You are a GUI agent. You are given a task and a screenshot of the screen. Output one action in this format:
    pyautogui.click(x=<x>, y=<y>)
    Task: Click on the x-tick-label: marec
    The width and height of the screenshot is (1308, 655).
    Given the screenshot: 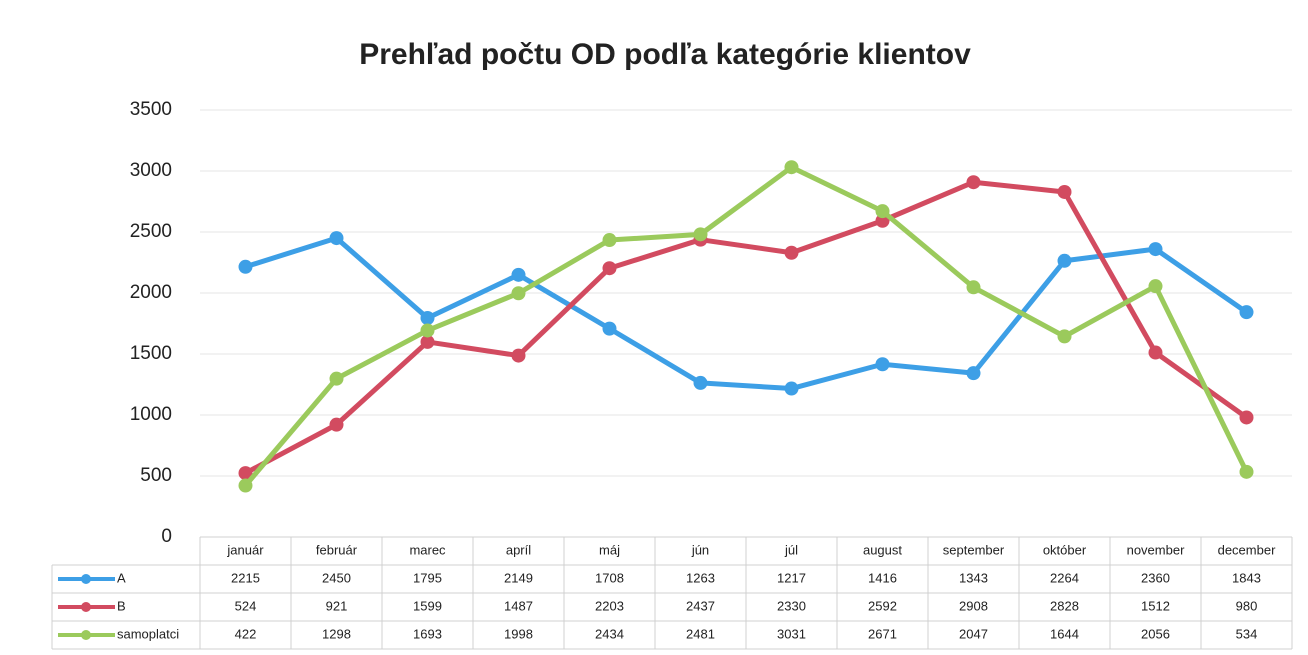 What is the action you would take?
    pyautogui.click(x=427, y=549)
    